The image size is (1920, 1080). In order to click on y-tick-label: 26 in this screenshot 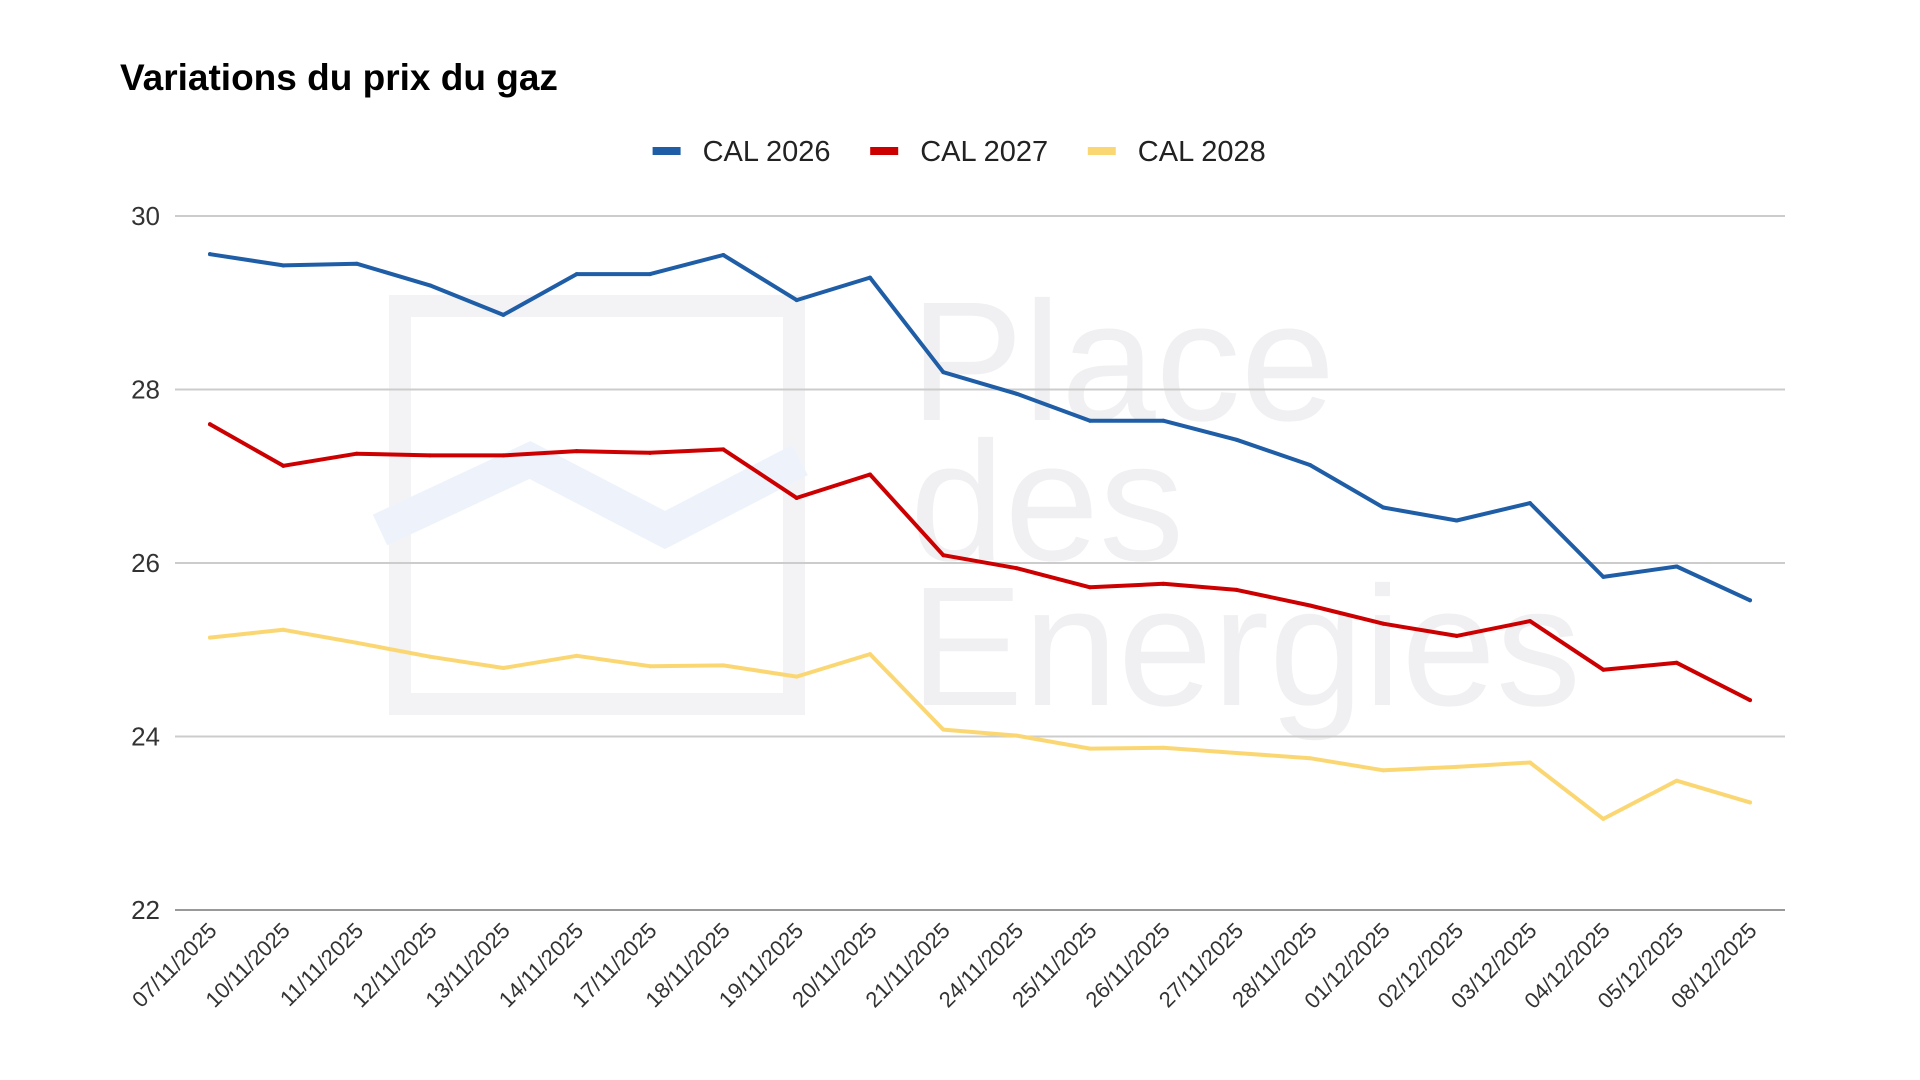, I will do `click(145, 563)`.